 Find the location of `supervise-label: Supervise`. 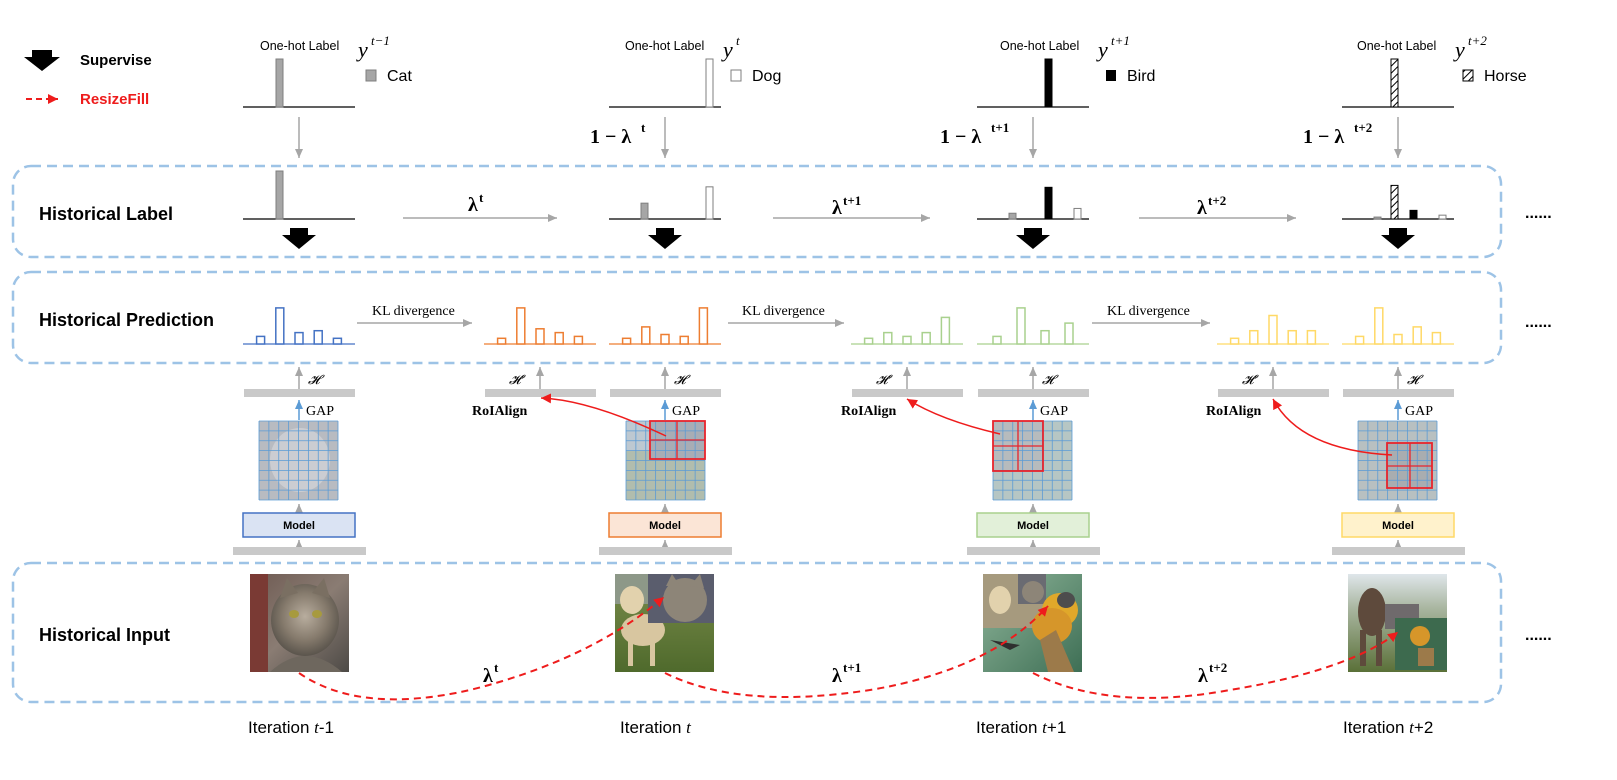

supervise-label: Supervise is located at coordinates (116, 60).